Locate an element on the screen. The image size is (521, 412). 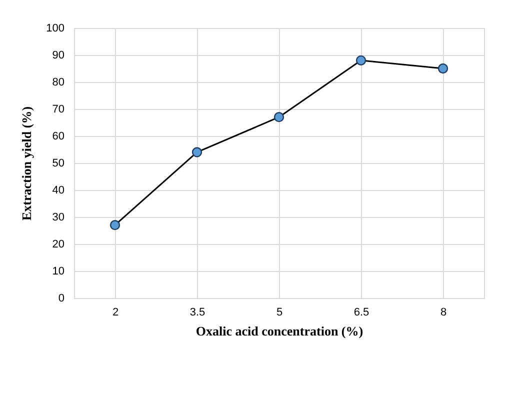
y-tick-label: 10 is located at coordinates (58, 272).